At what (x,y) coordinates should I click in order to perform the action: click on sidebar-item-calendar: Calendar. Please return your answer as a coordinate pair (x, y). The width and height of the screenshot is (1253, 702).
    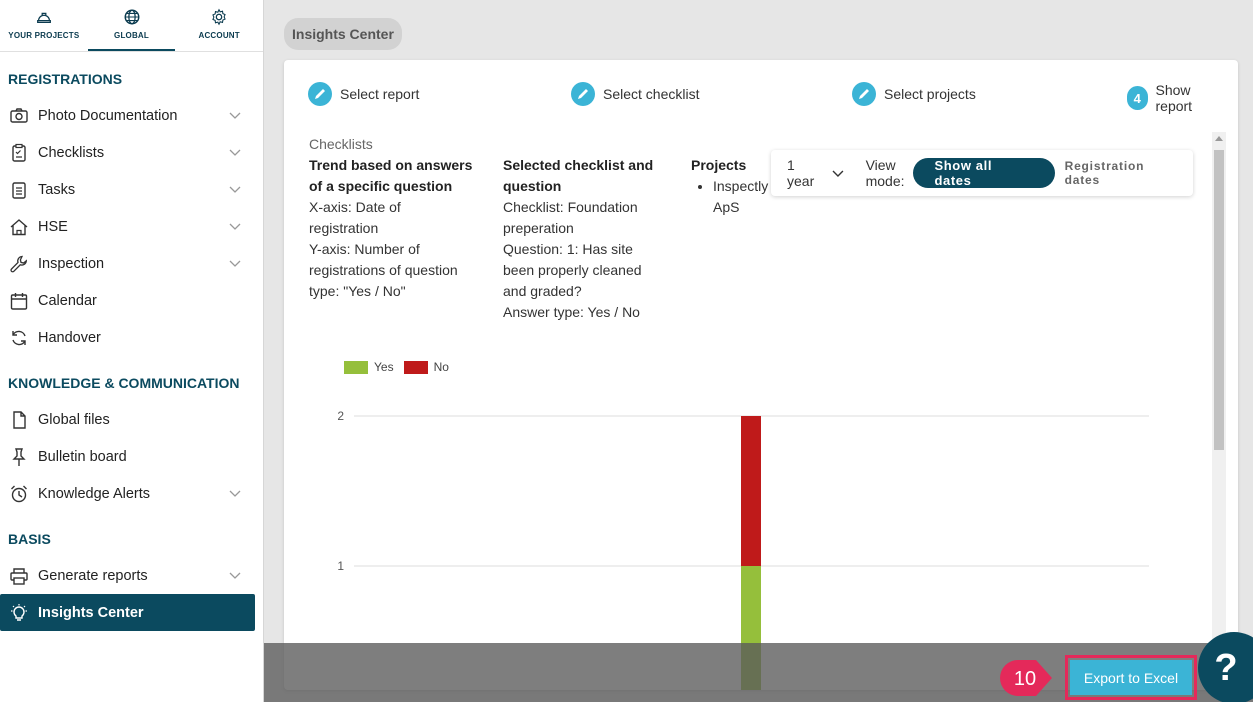
    Looking at the image, I should click on (131, 300).